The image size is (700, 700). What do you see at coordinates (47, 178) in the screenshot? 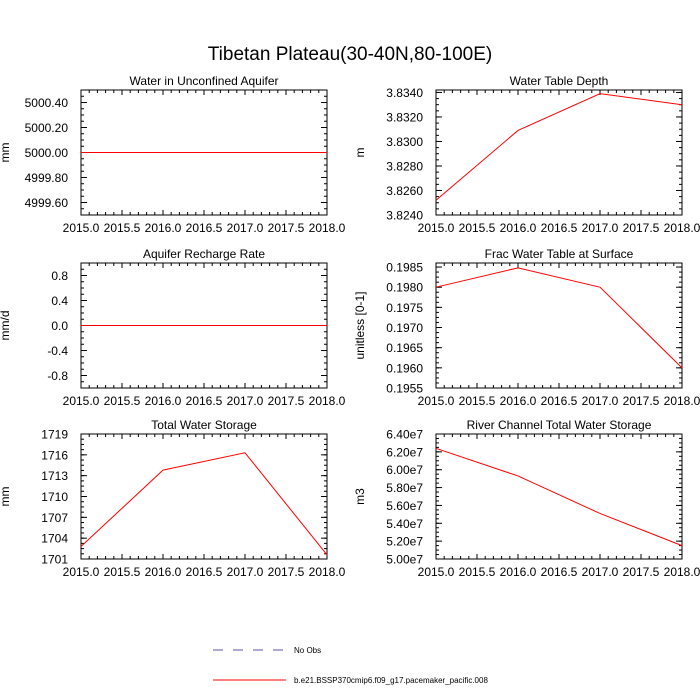
I see `y-tick-label: 4999.80` at bounding box center [47, 178].